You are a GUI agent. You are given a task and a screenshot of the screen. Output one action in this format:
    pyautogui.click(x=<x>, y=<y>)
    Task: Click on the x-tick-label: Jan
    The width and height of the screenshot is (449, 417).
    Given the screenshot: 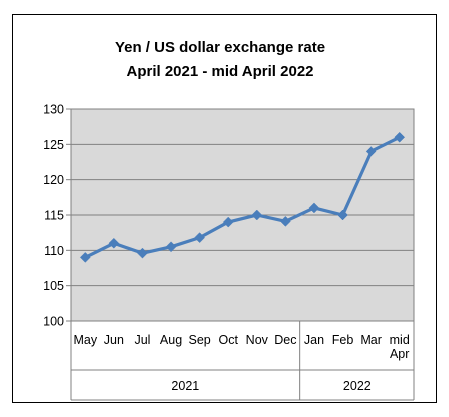 What is the action you would take?
    pyautogui.click(x=314, y=340)
    